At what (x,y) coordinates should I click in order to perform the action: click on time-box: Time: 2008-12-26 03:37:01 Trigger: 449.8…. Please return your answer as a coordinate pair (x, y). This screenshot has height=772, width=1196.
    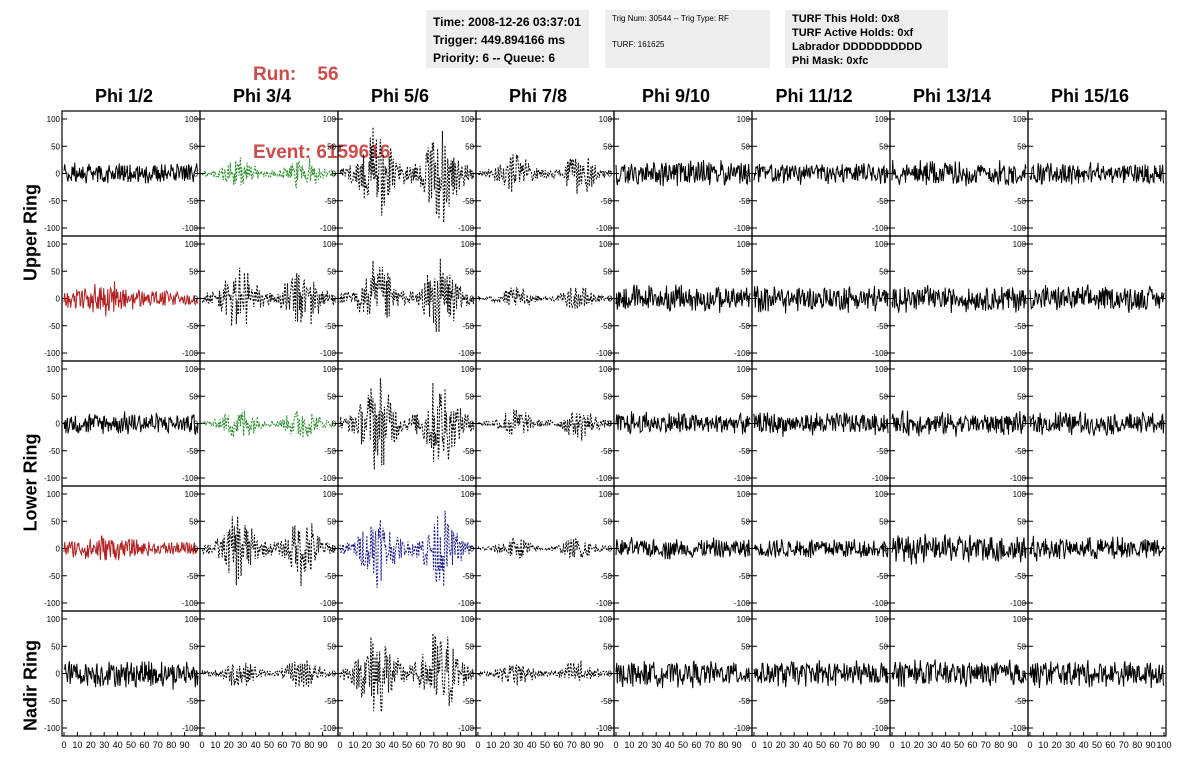
    Looking at the image, I should click on (507, 39).